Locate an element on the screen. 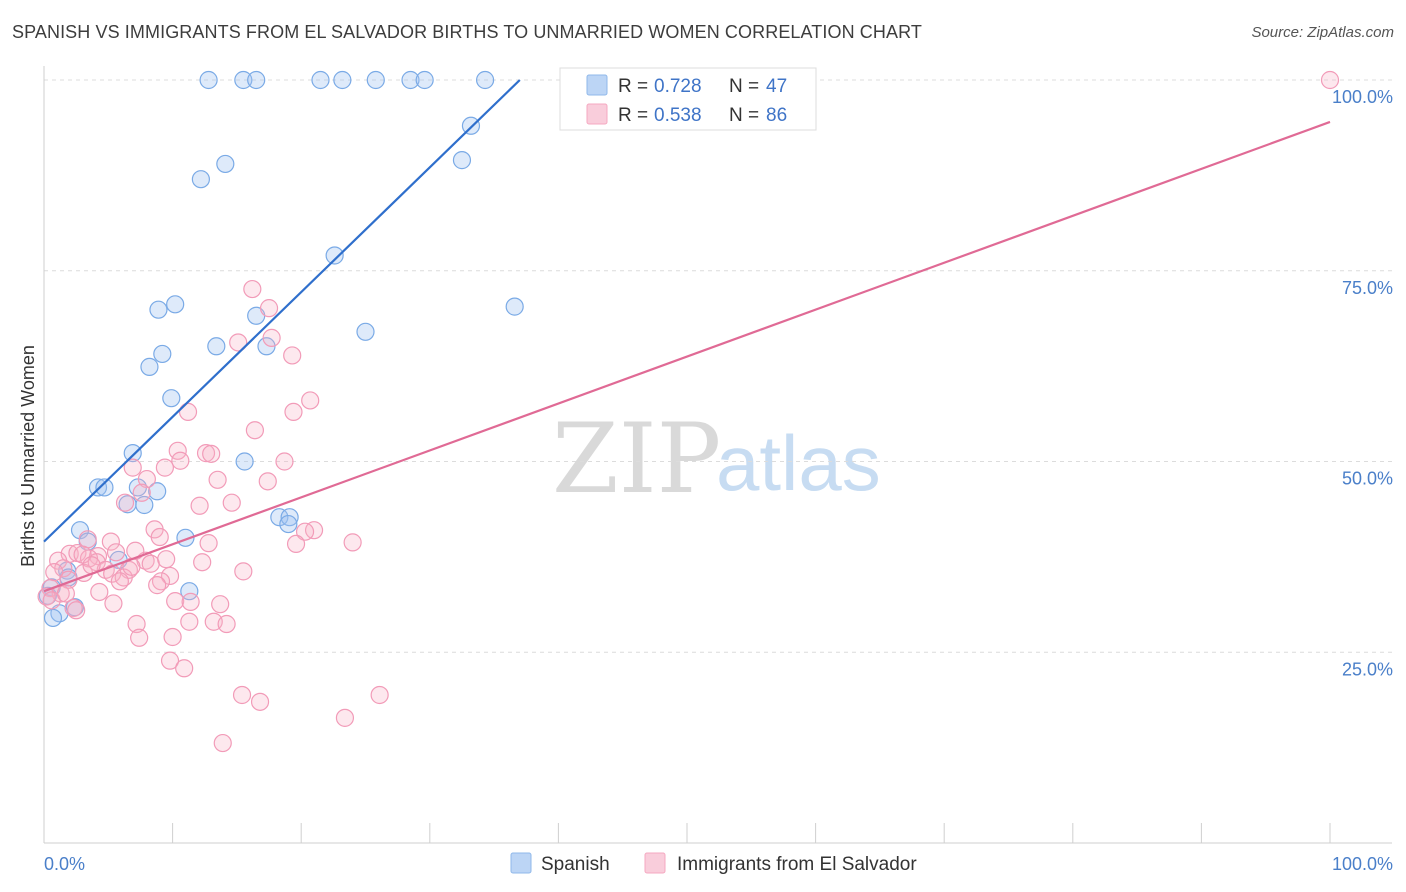 The height and width of the screenshot is (892, 1406). y-tick-label: 100.0% is located at coordinates (1362, 97).